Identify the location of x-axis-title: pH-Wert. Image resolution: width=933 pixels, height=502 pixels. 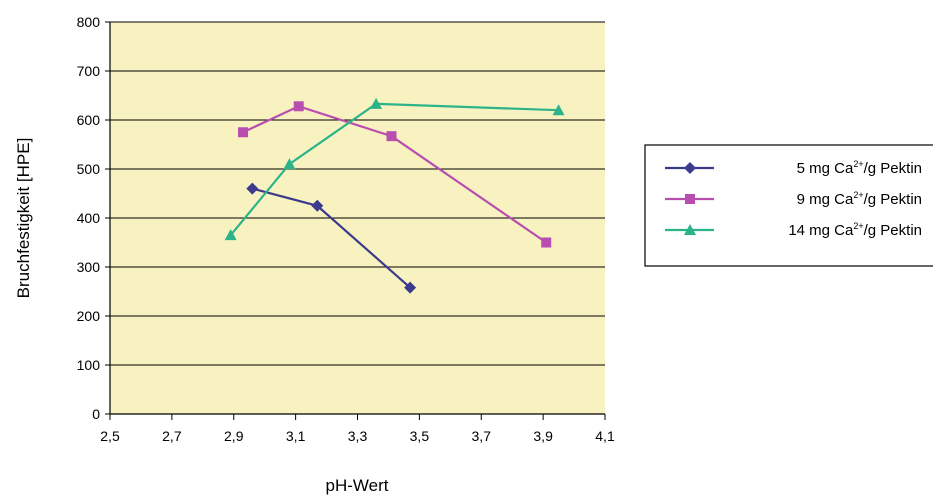
(357, 485).